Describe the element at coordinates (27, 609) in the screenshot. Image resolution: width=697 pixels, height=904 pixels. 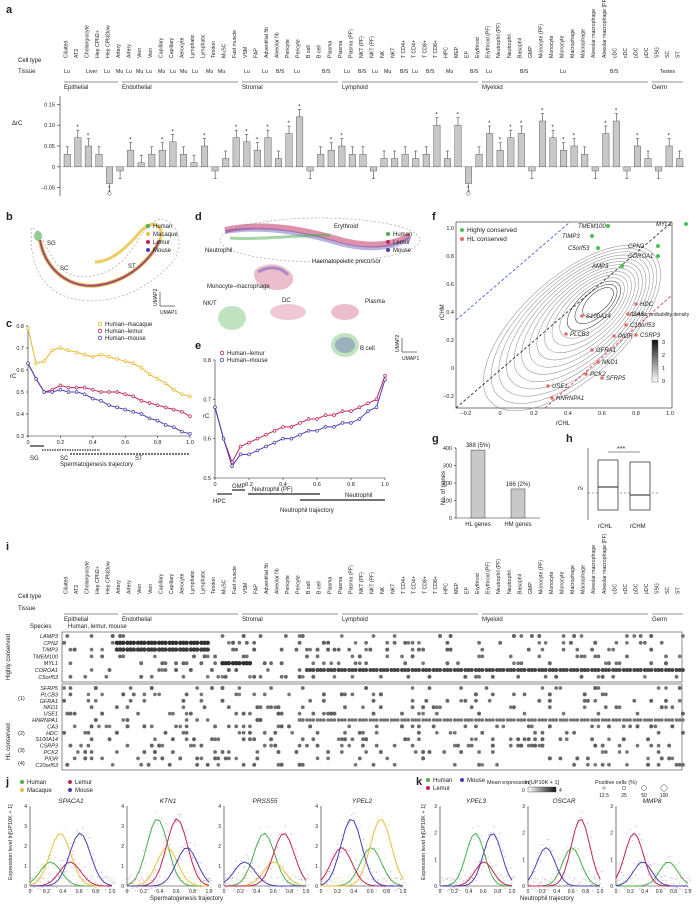
I see `row-label-tissue: Tissue` at that location.